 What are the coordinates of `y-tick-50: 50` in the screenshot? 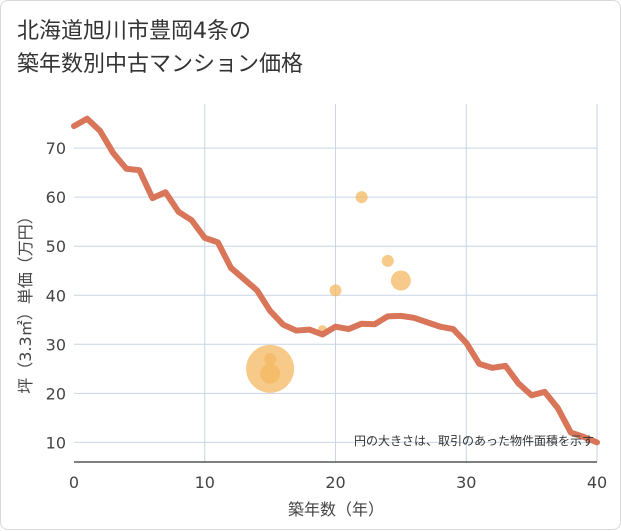 It's located at (56, 246).